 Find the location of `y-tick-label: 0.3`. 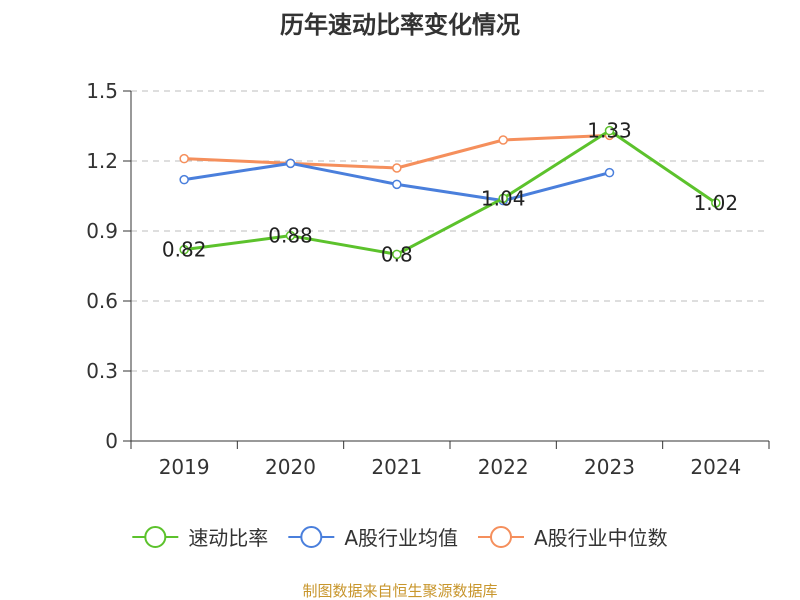

y-tick-label: 0.3 is located at coordinates (102, 371).